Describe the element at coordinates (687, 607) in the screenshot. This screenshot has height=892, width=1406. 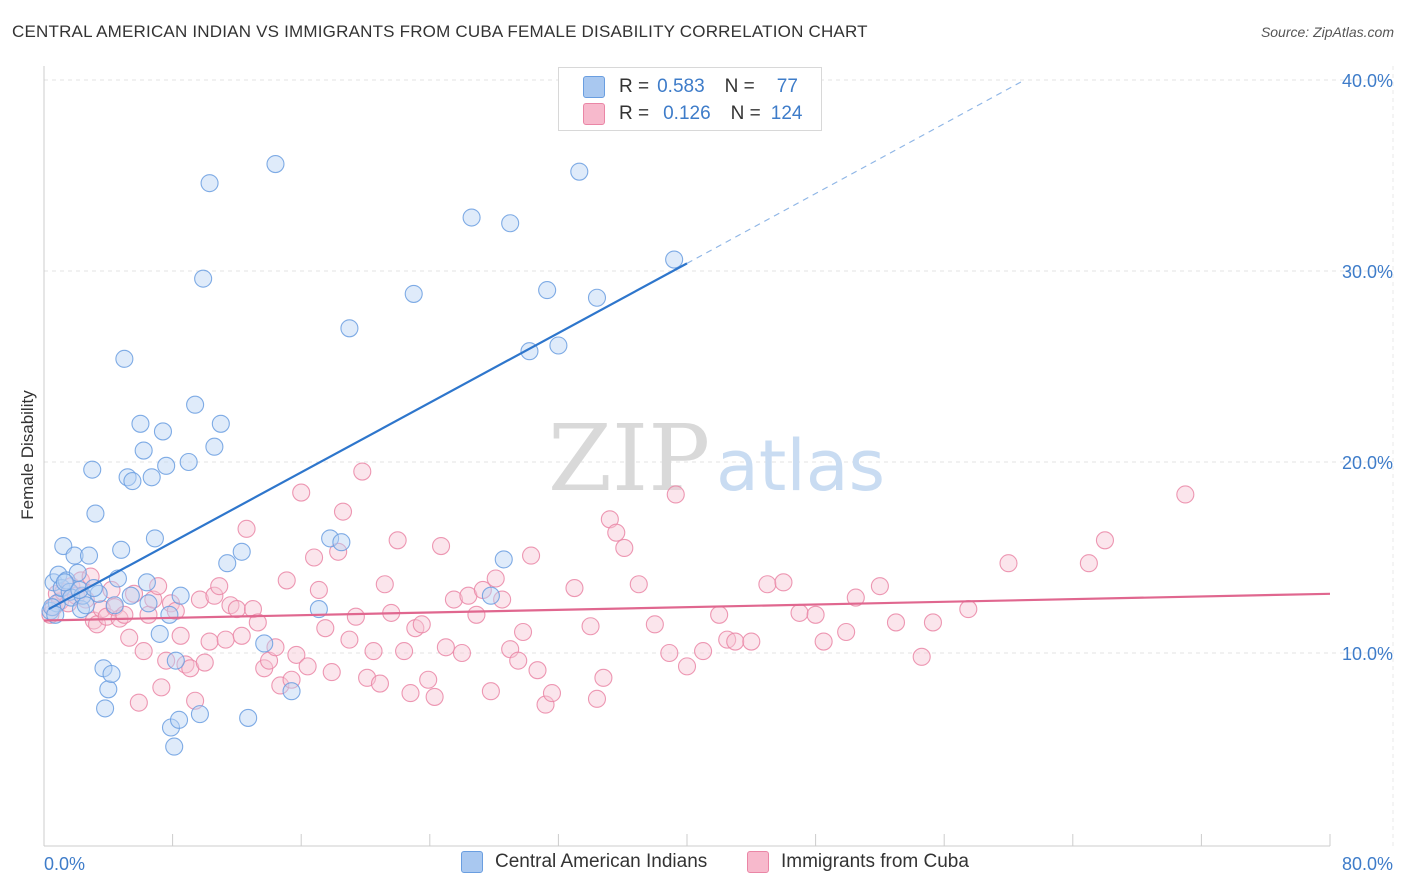
I see `trend-line-immigrants-from-cuba` at that location.